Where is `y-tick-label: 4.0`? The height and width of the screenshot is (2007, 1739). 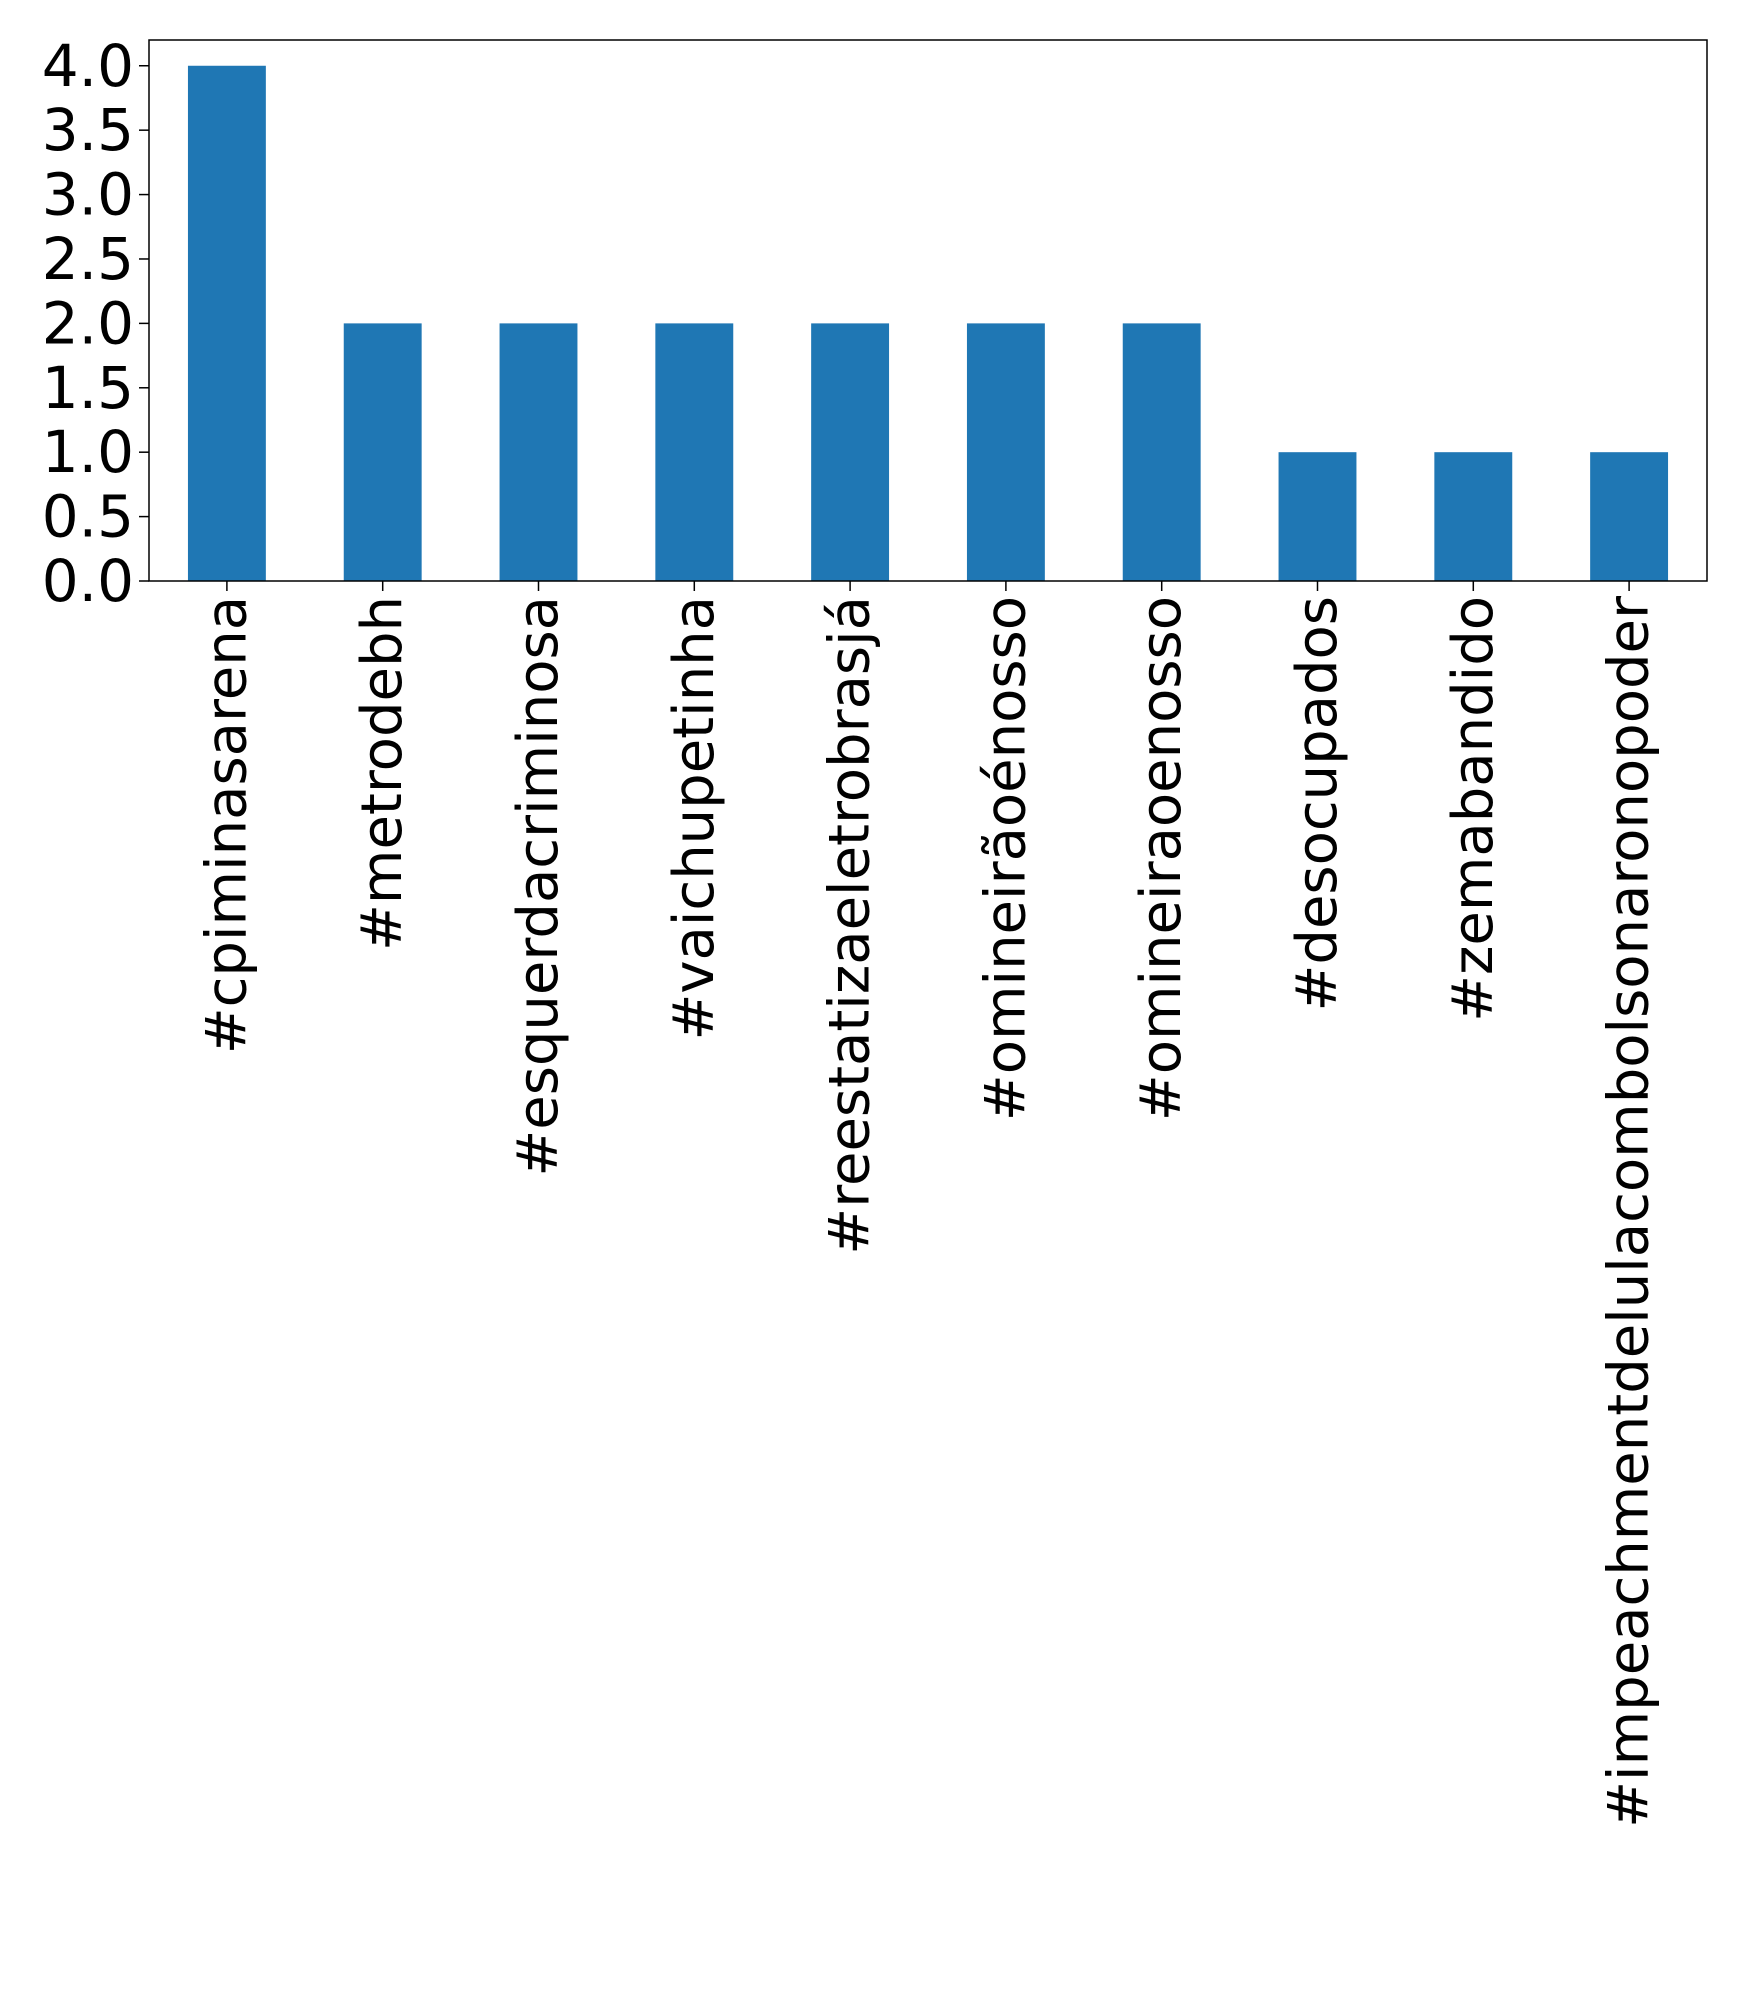 y-tick-label: 4.0 is located at coordinates (88, 66).